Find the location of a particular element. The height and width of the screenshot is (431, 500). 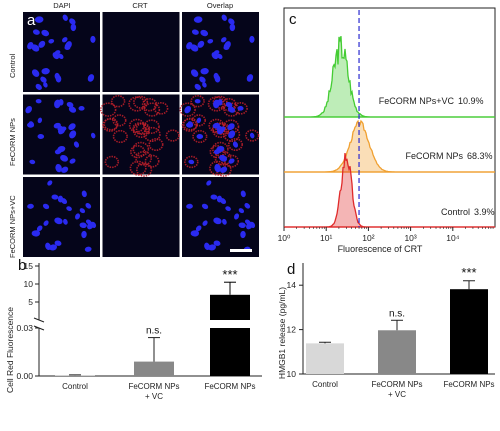

tile-control-overlap is located at coordinates (220, 52).